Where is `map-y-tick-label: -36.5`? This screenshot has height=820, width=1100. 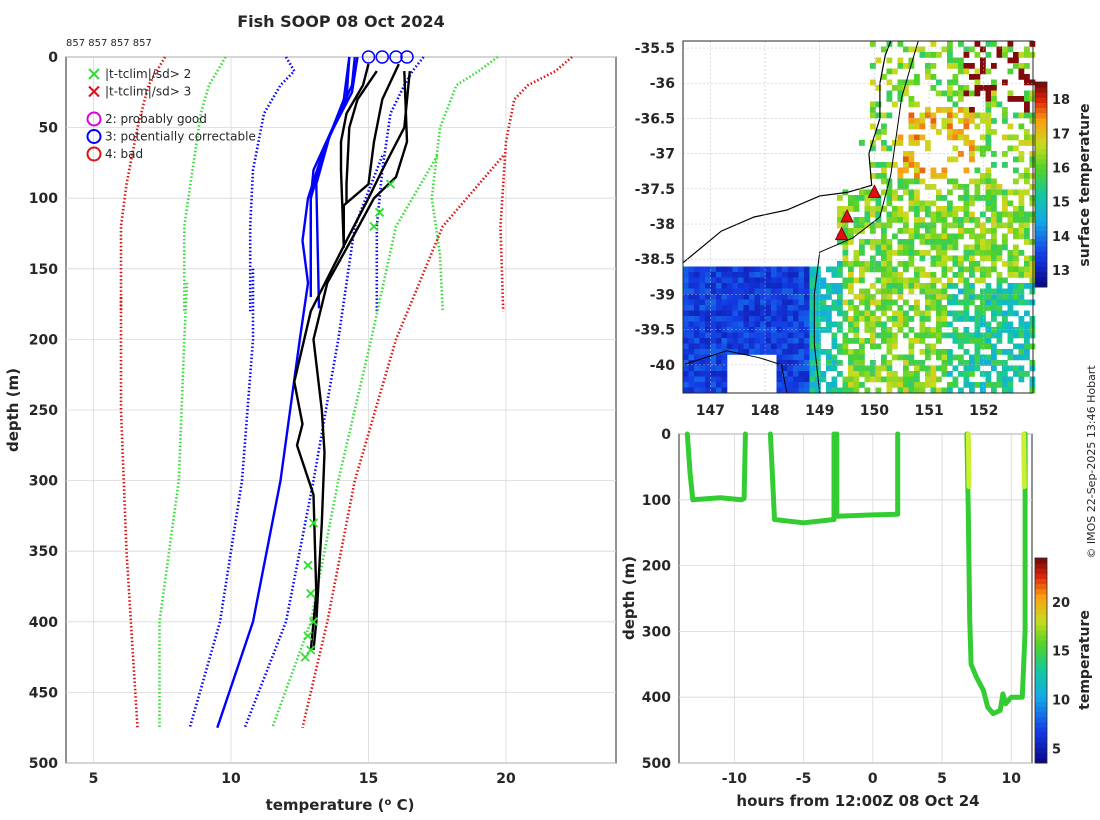
map-y-tick-label: -36.5 is located at coordinates (655, 119).